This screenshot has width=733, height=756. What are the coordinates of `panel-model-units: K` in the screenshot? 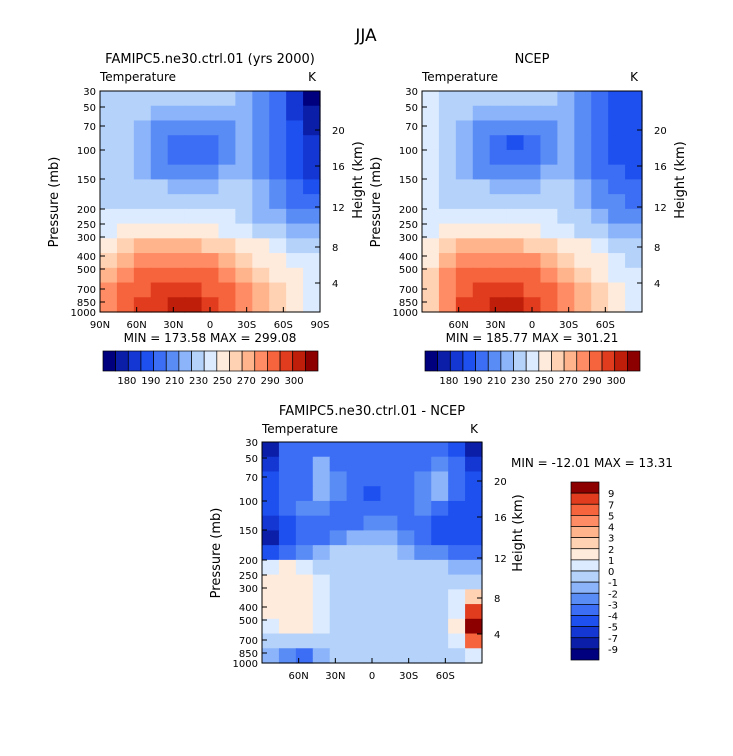 It's located at (312, 77).